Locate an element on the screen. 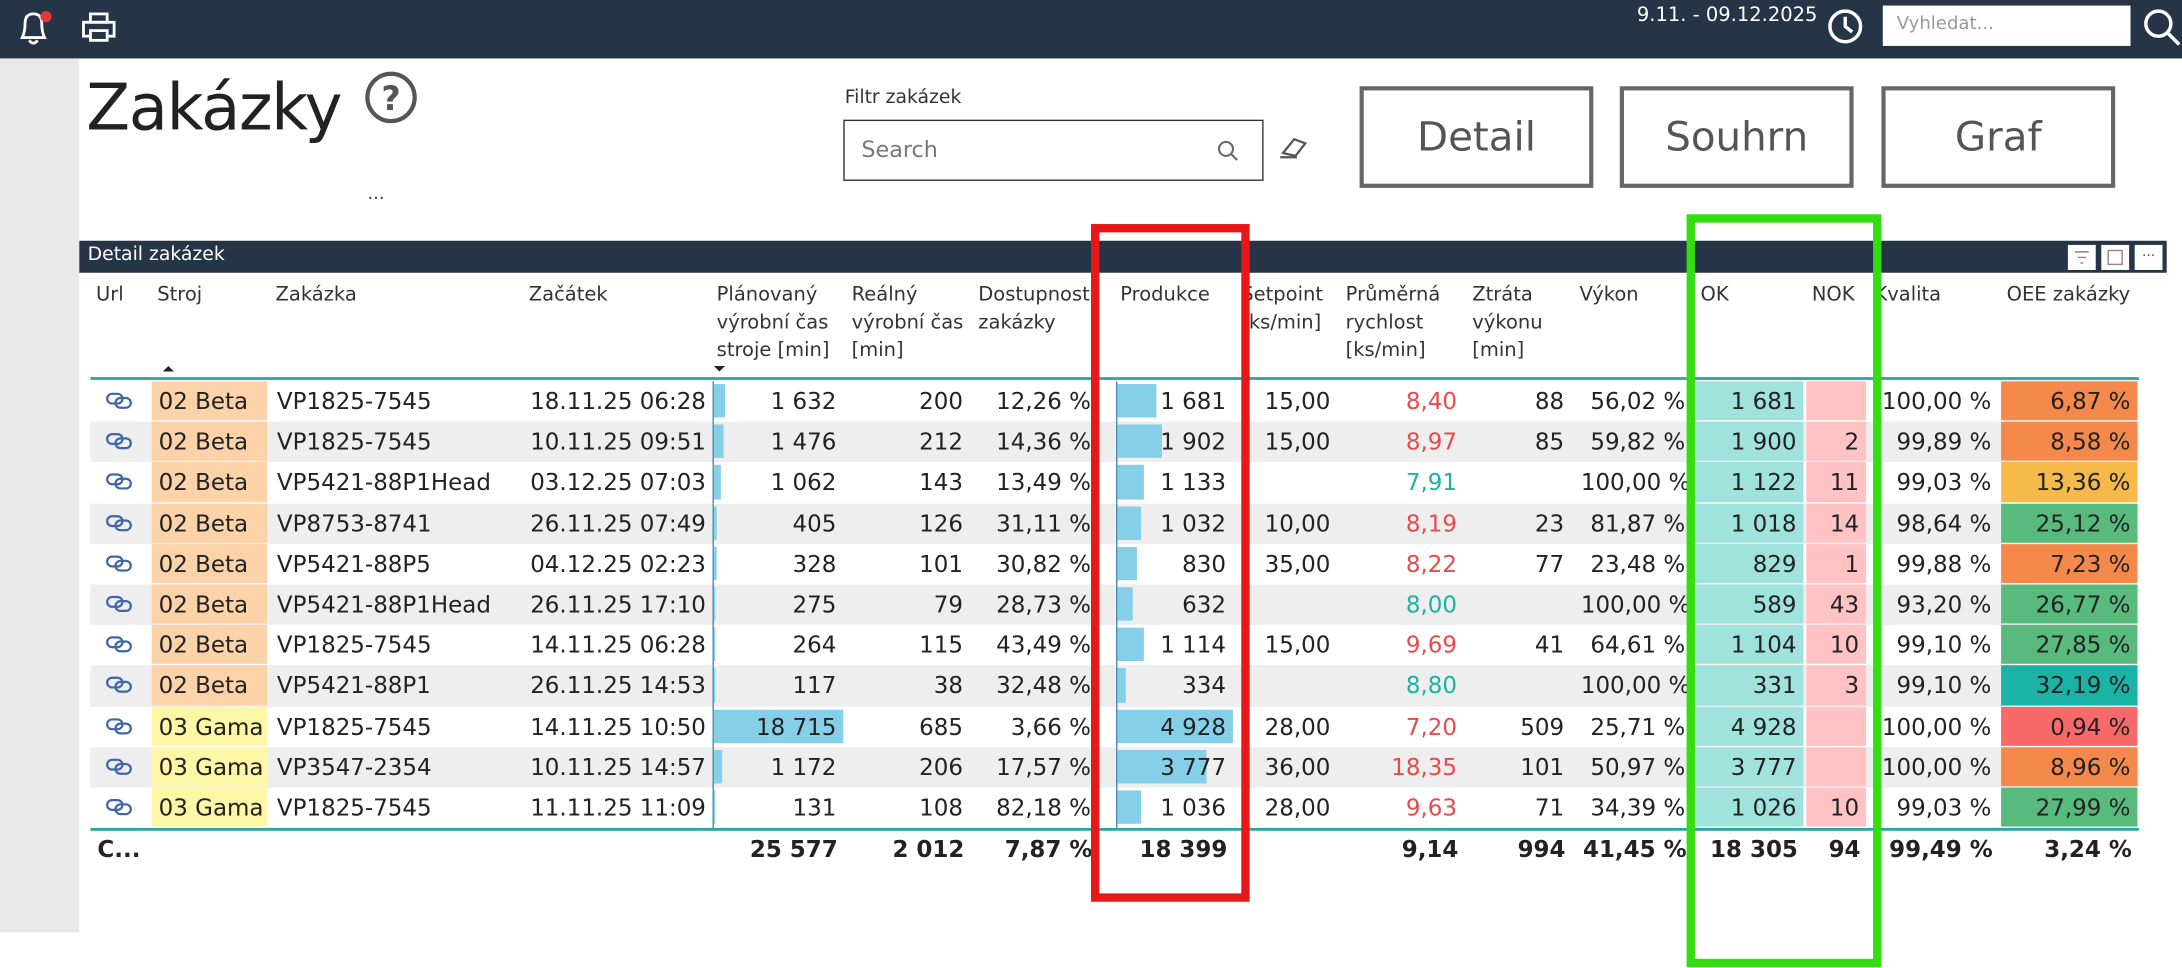 The width and height of the screenshot is (2182, 968). table-cell: 3 777 is located at coordinates (1193, 767).